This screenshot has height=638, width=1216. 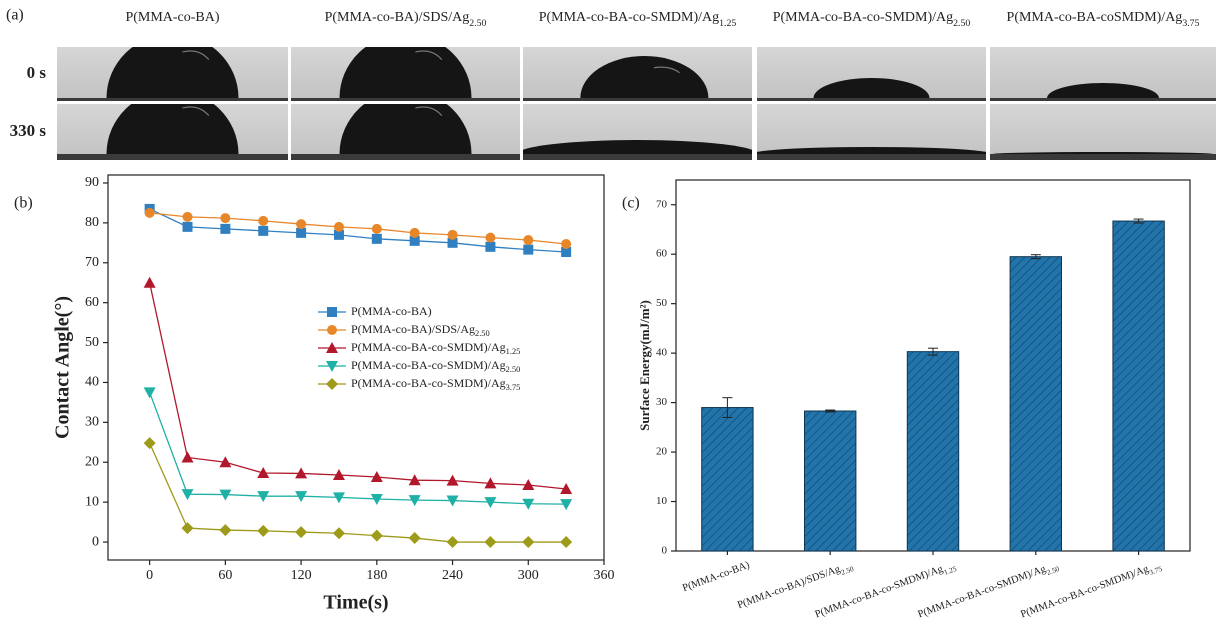 I want to click on legend-label: P(MMA-co-BA-co-SMDM)/Ag2.50, so click(x=435, y=366).